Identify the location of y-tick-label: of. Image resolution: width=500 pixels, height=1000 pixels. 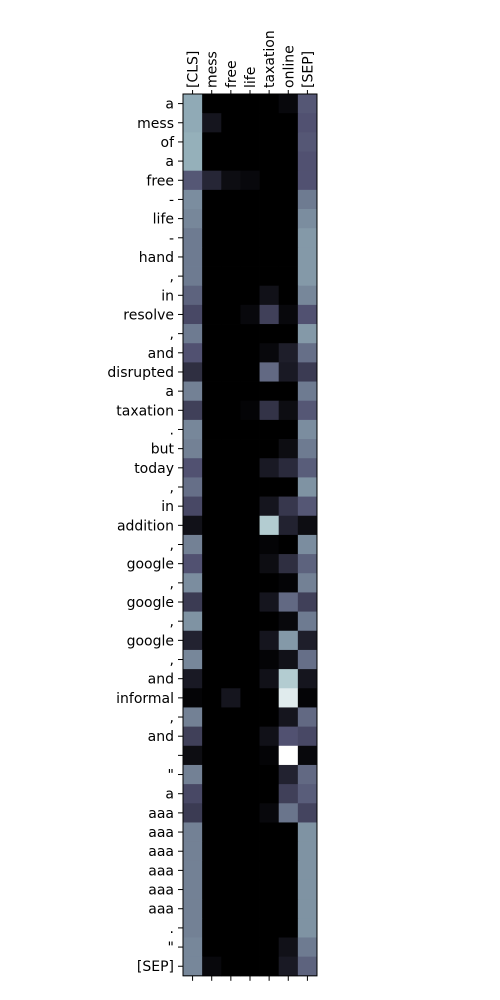
(168, 143).